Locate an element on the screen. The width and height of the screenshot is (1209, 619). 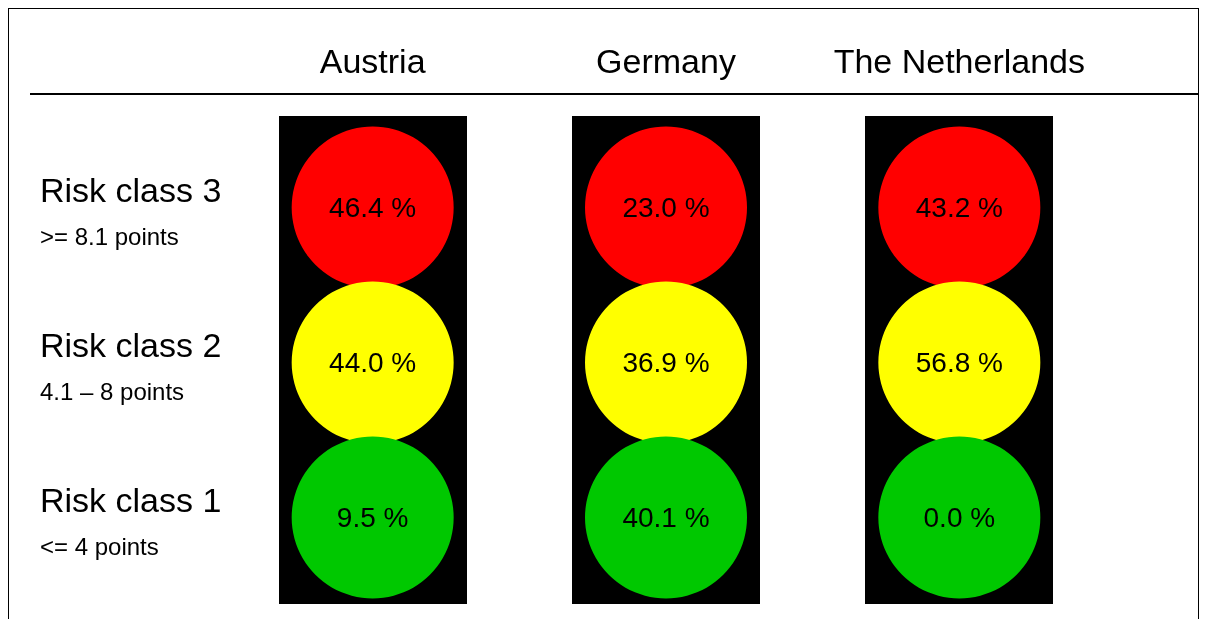
data-label: 40.1 % is located at coordinates (666, 517).